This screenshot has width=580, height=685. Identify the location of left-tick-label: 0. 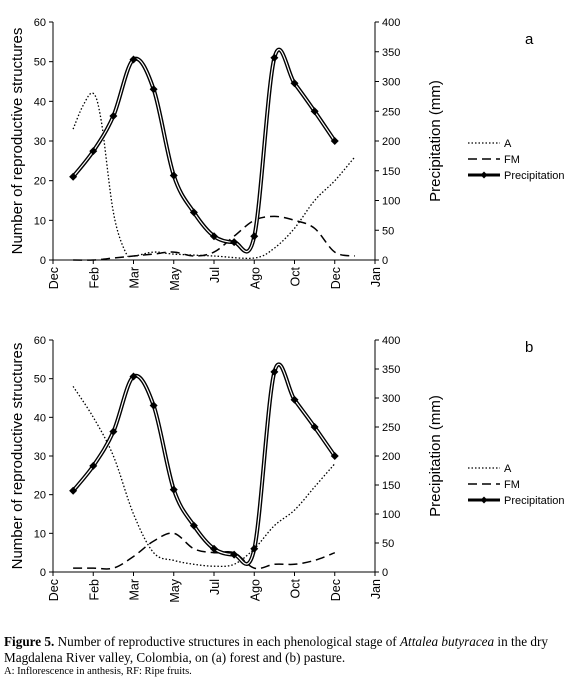
(43, 573).